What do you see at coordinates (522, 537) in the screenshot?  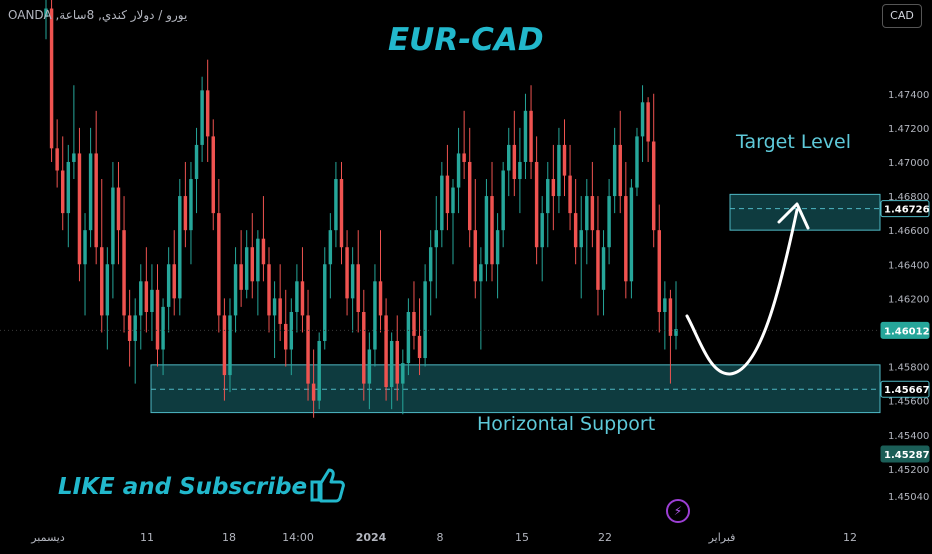 I see `x-tick-label: 15` at bounding box center [522, 537].